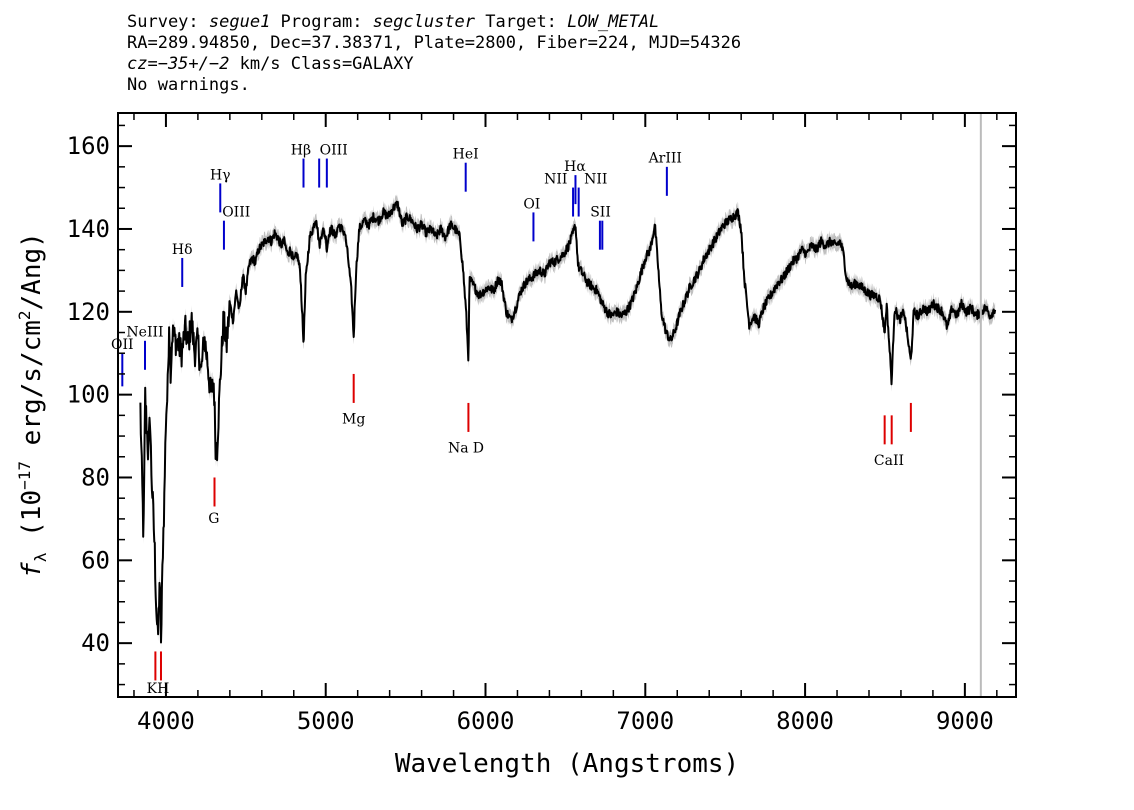  Describe the element at coordinates (95, 477) in the screenshot. I see `y-tick-label: 80` at that location.